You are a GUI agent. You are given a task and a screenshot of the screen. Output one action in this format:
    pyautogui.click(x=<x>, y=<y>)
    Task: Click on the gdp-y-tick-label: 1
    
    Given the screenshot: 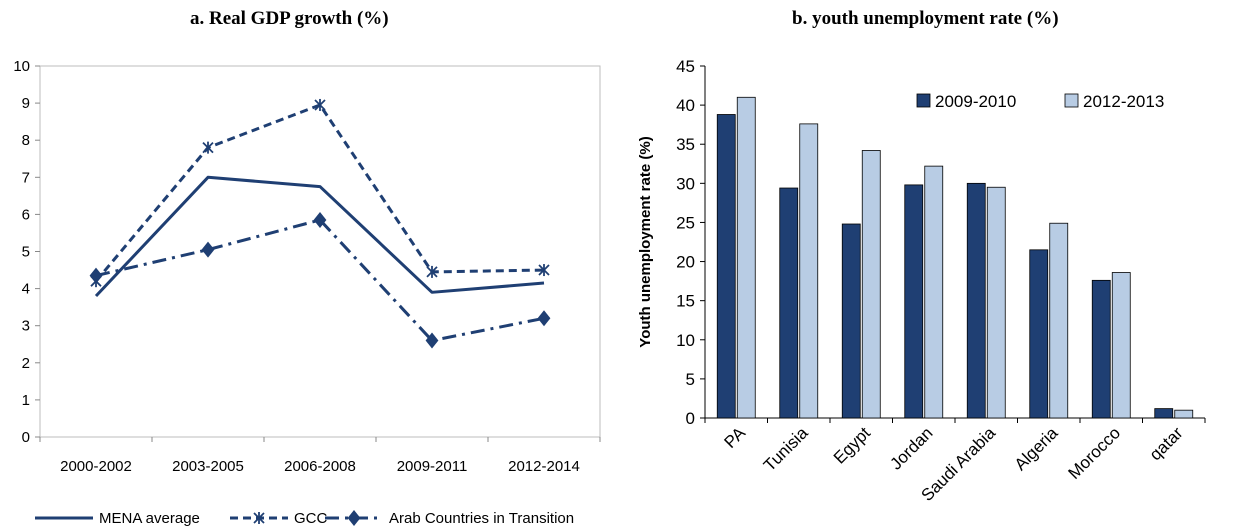 What is the action you would take?
    pyautogui.click(x=26, y=400)
    